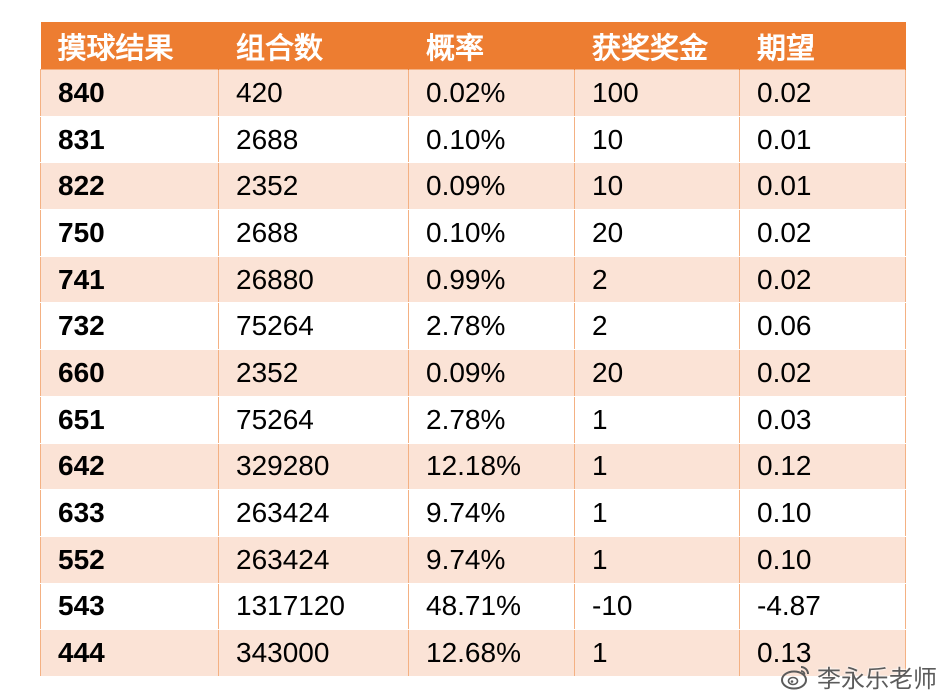 The height and width of the screenshot is (700, 947). Describe the element at coordinates (822, 466) in the screenshot. I see `cell-expectation: 0.12` at that location.